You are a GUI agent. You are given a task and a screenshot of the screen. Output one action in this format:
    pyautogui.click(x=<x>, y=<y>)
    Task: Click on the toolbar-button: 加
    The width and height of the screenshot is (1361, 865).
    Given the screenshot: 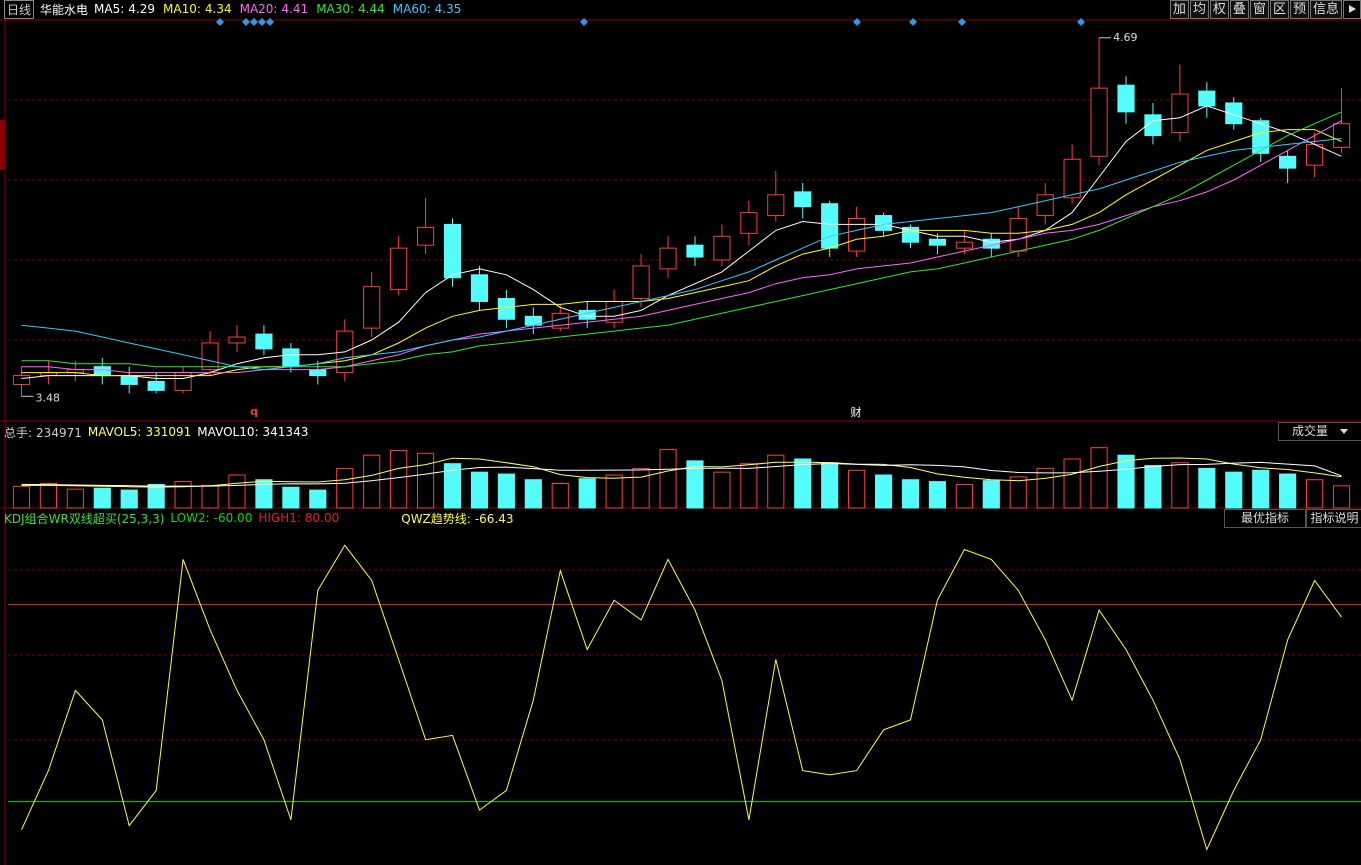 What is the action you would take?
    pyautogui.click(x=1179, y=9)
    